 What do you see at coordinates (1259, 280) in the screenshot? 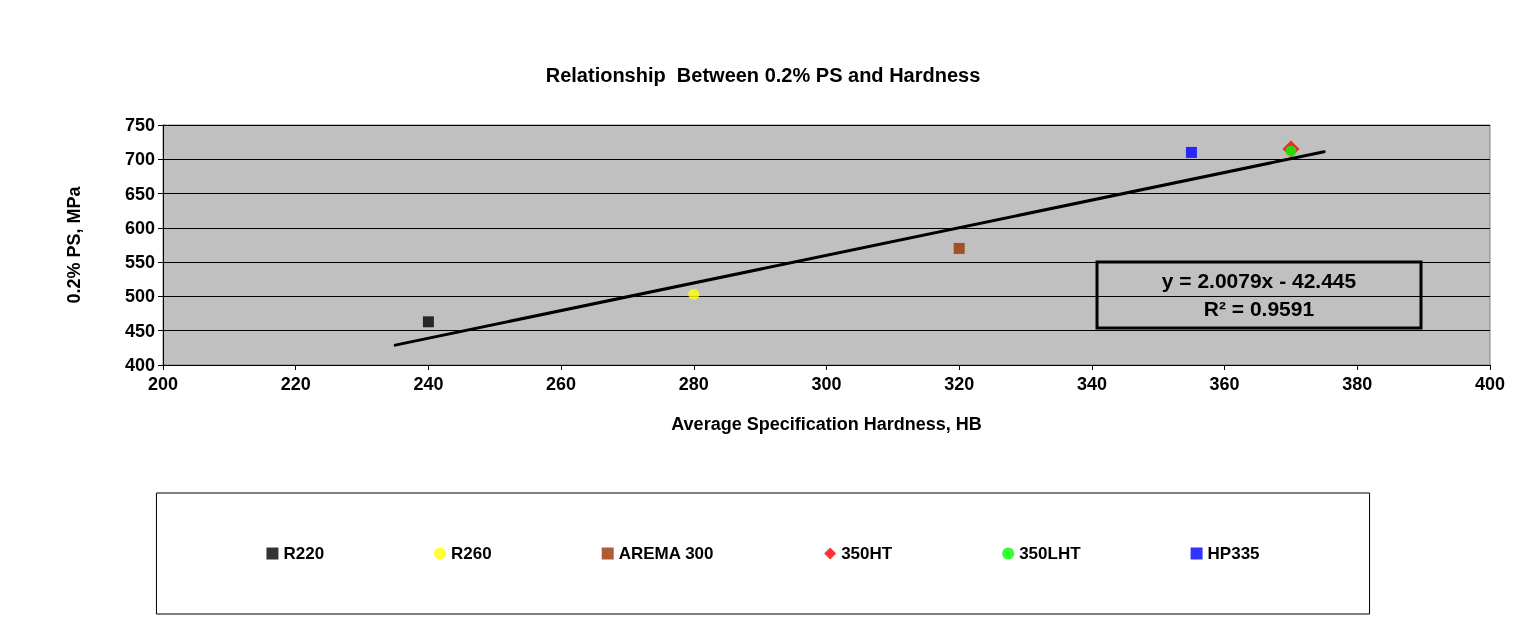
I see `annotation: y = 2.0079x - 42.445` at bounding box center [1259, 280].